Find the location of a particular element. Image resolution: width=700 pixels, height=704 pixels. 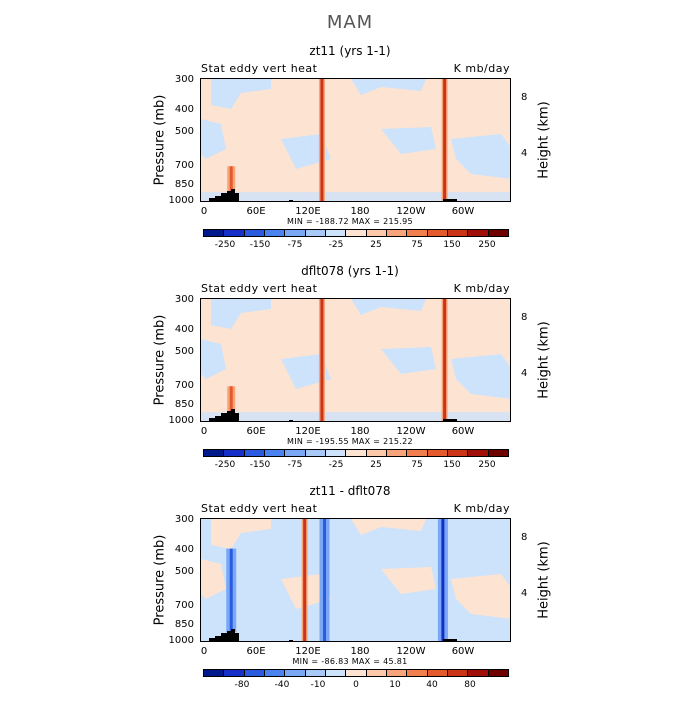

panel-title: dflt078 (yrs 1-1) is located at coordinates (350, 271).